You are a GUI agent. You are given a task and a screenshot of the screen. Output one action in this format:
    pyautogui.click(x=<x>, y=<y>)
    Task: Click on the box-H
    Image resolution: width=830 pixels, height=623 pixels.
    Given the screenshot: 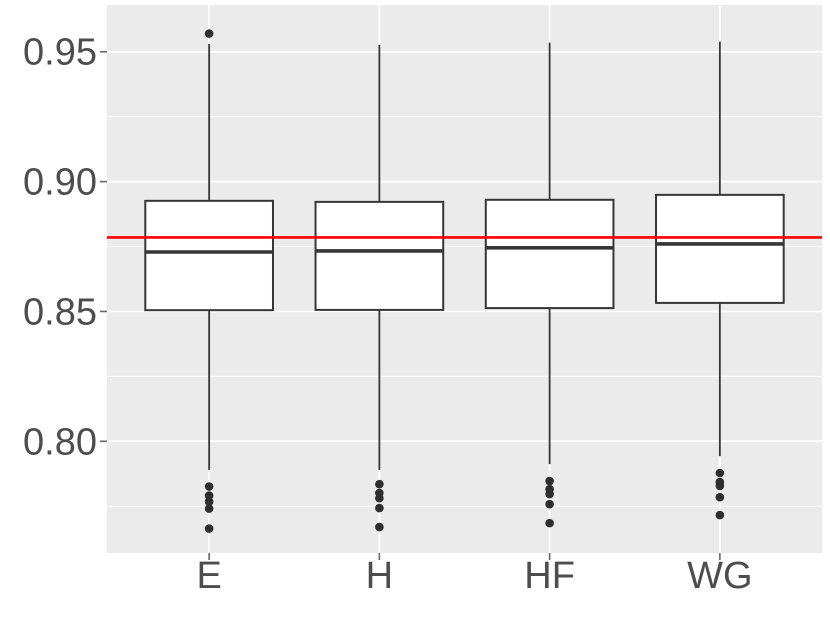 What is the action you would take?
    pyautogui.click(x=379, y=255)
    